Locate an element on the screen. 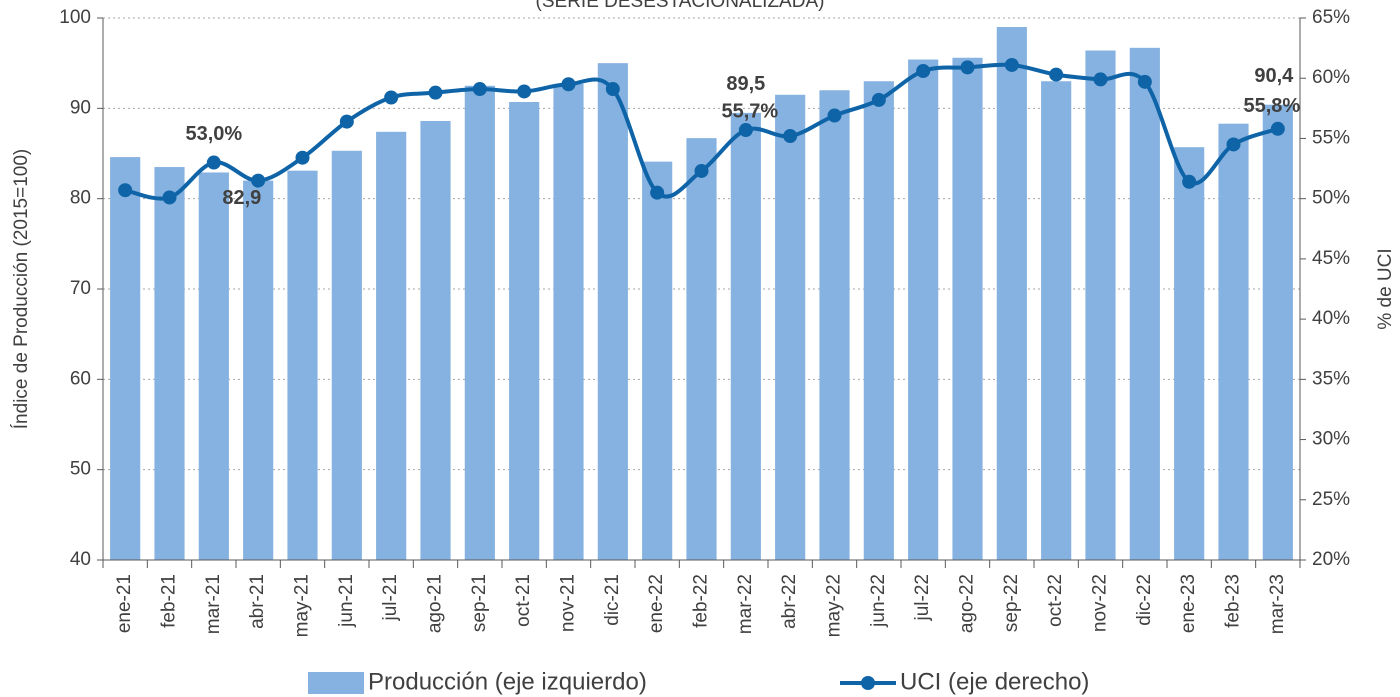 The height and width of the screenshot is (697, 1400). x-tick-label: sep-22 is located at coordinates (1011, 603).